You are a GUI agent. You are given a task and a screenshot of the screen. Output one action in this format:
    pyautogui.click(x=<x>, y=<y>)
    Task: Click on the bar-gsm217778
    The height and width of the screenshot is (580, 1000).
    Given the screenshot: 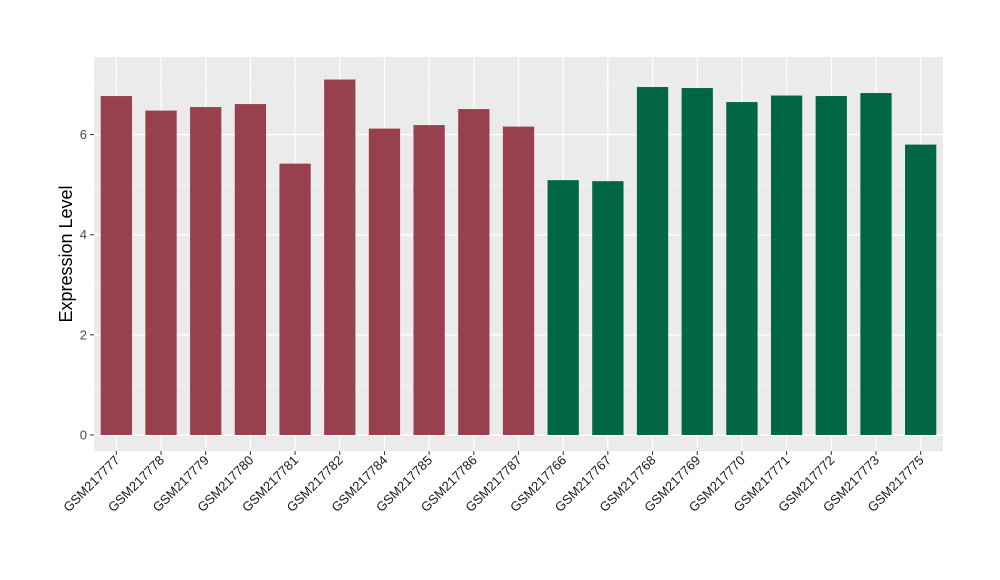 What is the action you would take?
    pyautogui.click(x=161, y=272)
    